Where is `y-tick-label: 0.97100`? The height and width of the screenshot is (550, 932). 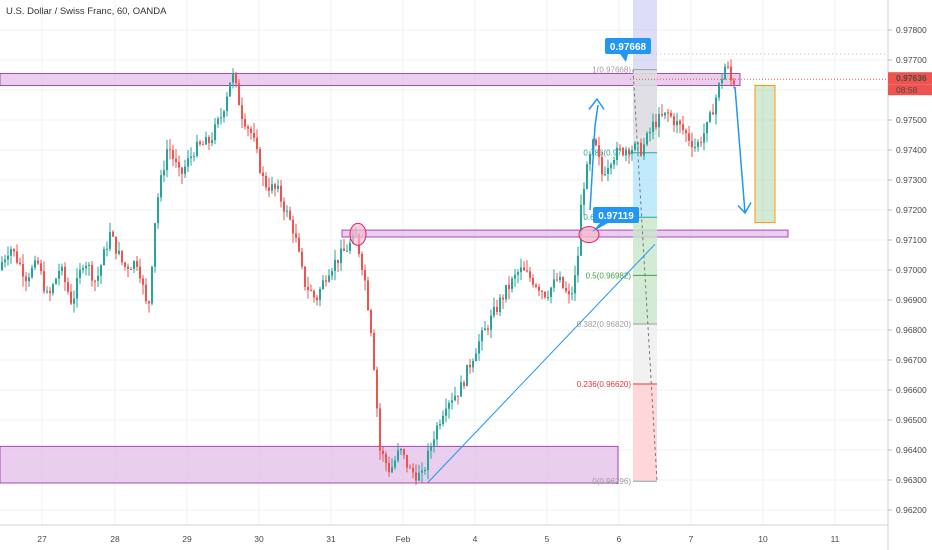 y-tick-label: 0.97100 is located at coordinates (911, 240).